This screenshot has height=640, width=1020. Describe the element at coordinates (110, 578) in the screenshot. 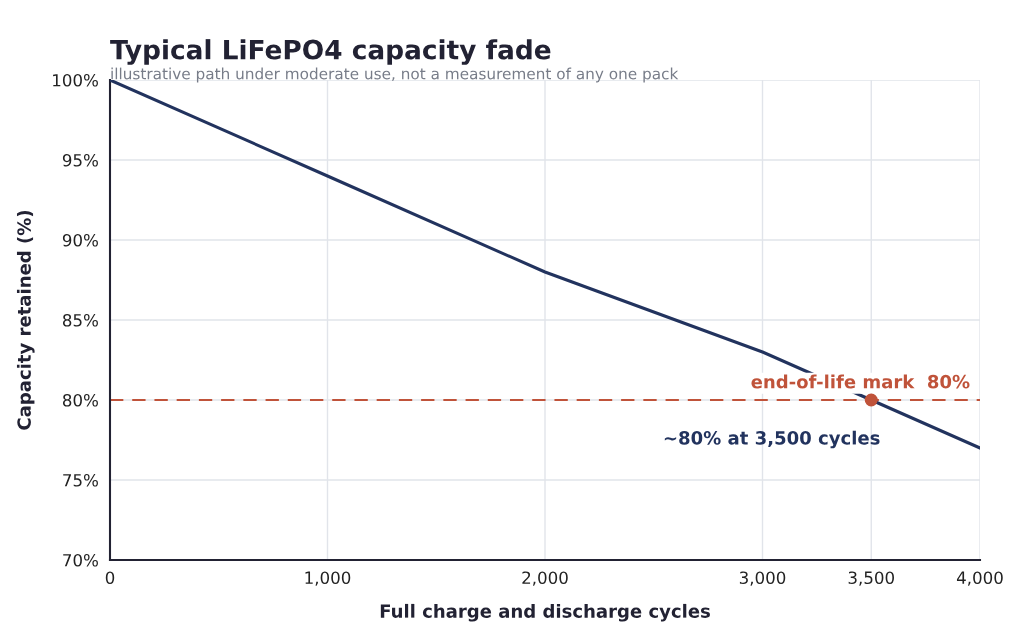

I see `x-tick-label: 0` at that location.